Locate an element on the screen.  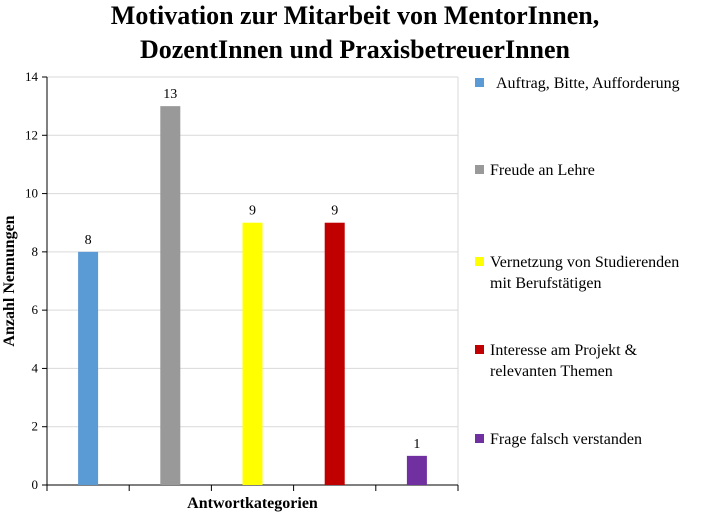
data-label-2: 13 is located at coordinates (170, 94).